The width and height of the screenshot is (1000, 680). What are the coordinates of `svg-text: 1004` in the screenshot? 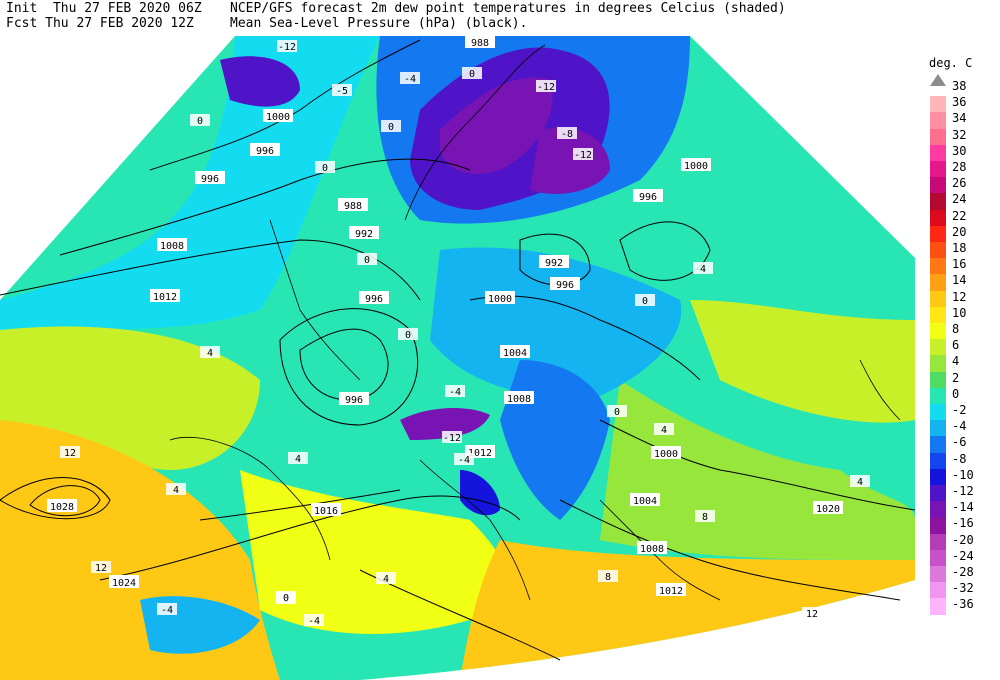 It's located at (515, 353).